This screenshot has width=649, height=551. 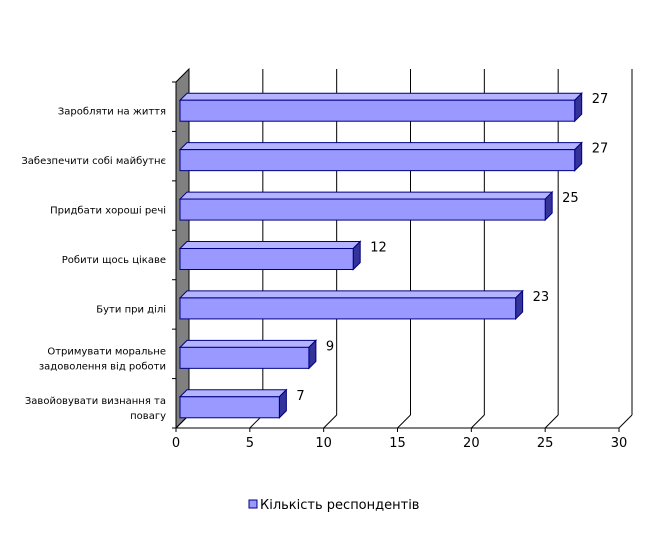 What do you see at coordinates (330, 346) in the screenshot?
I see `data-label: 9` at bounding box center [330, 346].